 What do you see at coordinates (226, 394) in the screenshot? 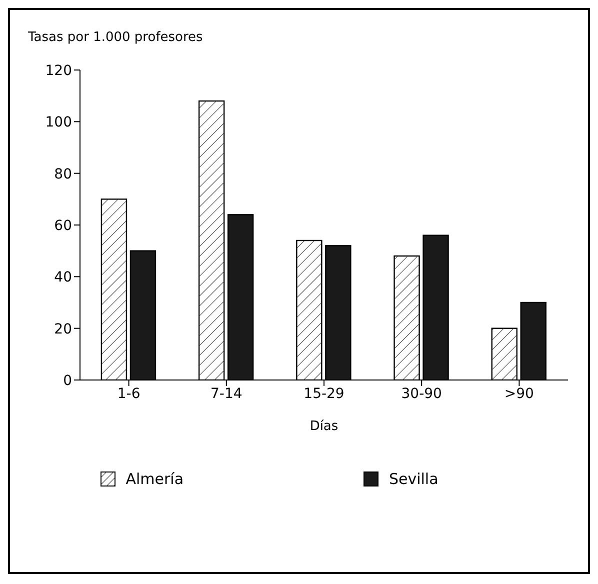
I see `x-tick-label: 7-14` at bounding box center [226, 394].